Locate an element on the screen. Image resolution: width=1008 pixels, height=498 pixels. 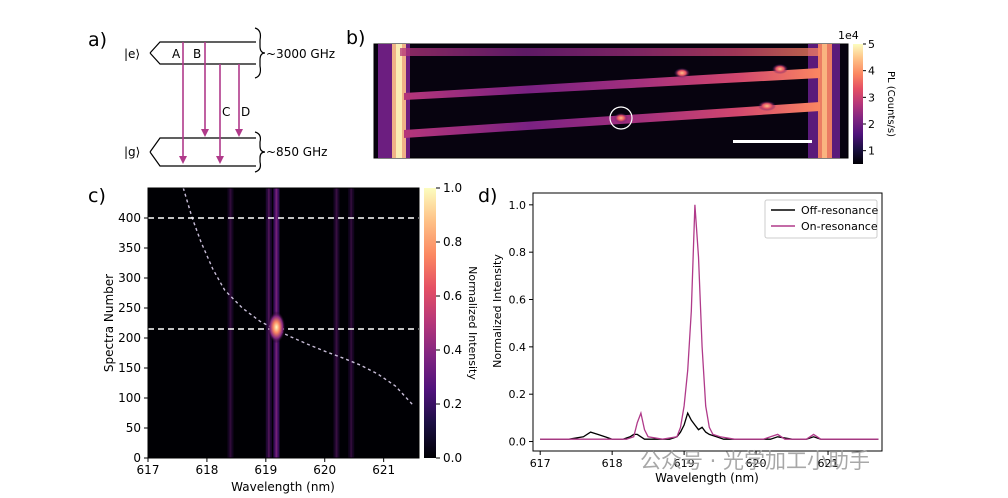
excited-state-levels is located at coordinates (202, 53).